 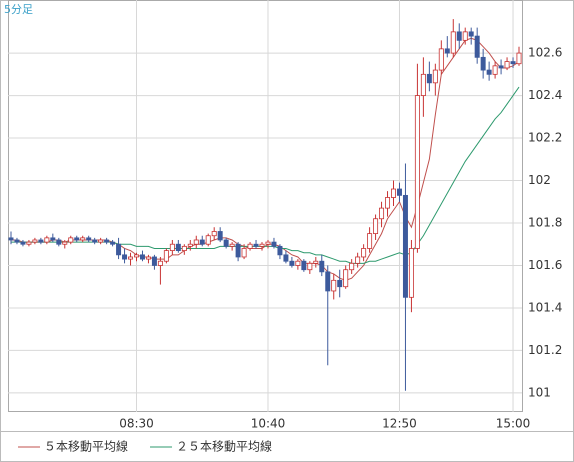 What do you see at coordinates (539, 392) in the screenshot?
I see `y-tick-label: 101` at bounding box center [539, 392].